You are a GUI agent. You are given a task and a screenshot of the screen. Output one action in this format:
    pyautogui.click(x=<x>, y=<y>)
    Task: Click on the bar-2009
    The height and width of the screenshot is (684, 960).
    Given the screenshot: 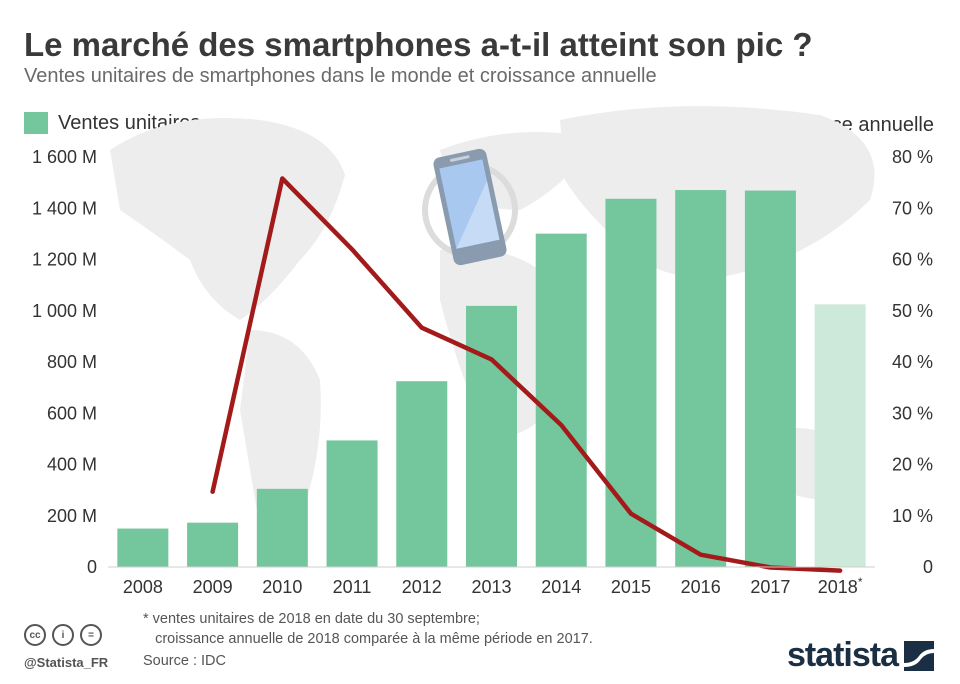 What is the action you would take?
    pyautogui.click(x=213, y=544)
    